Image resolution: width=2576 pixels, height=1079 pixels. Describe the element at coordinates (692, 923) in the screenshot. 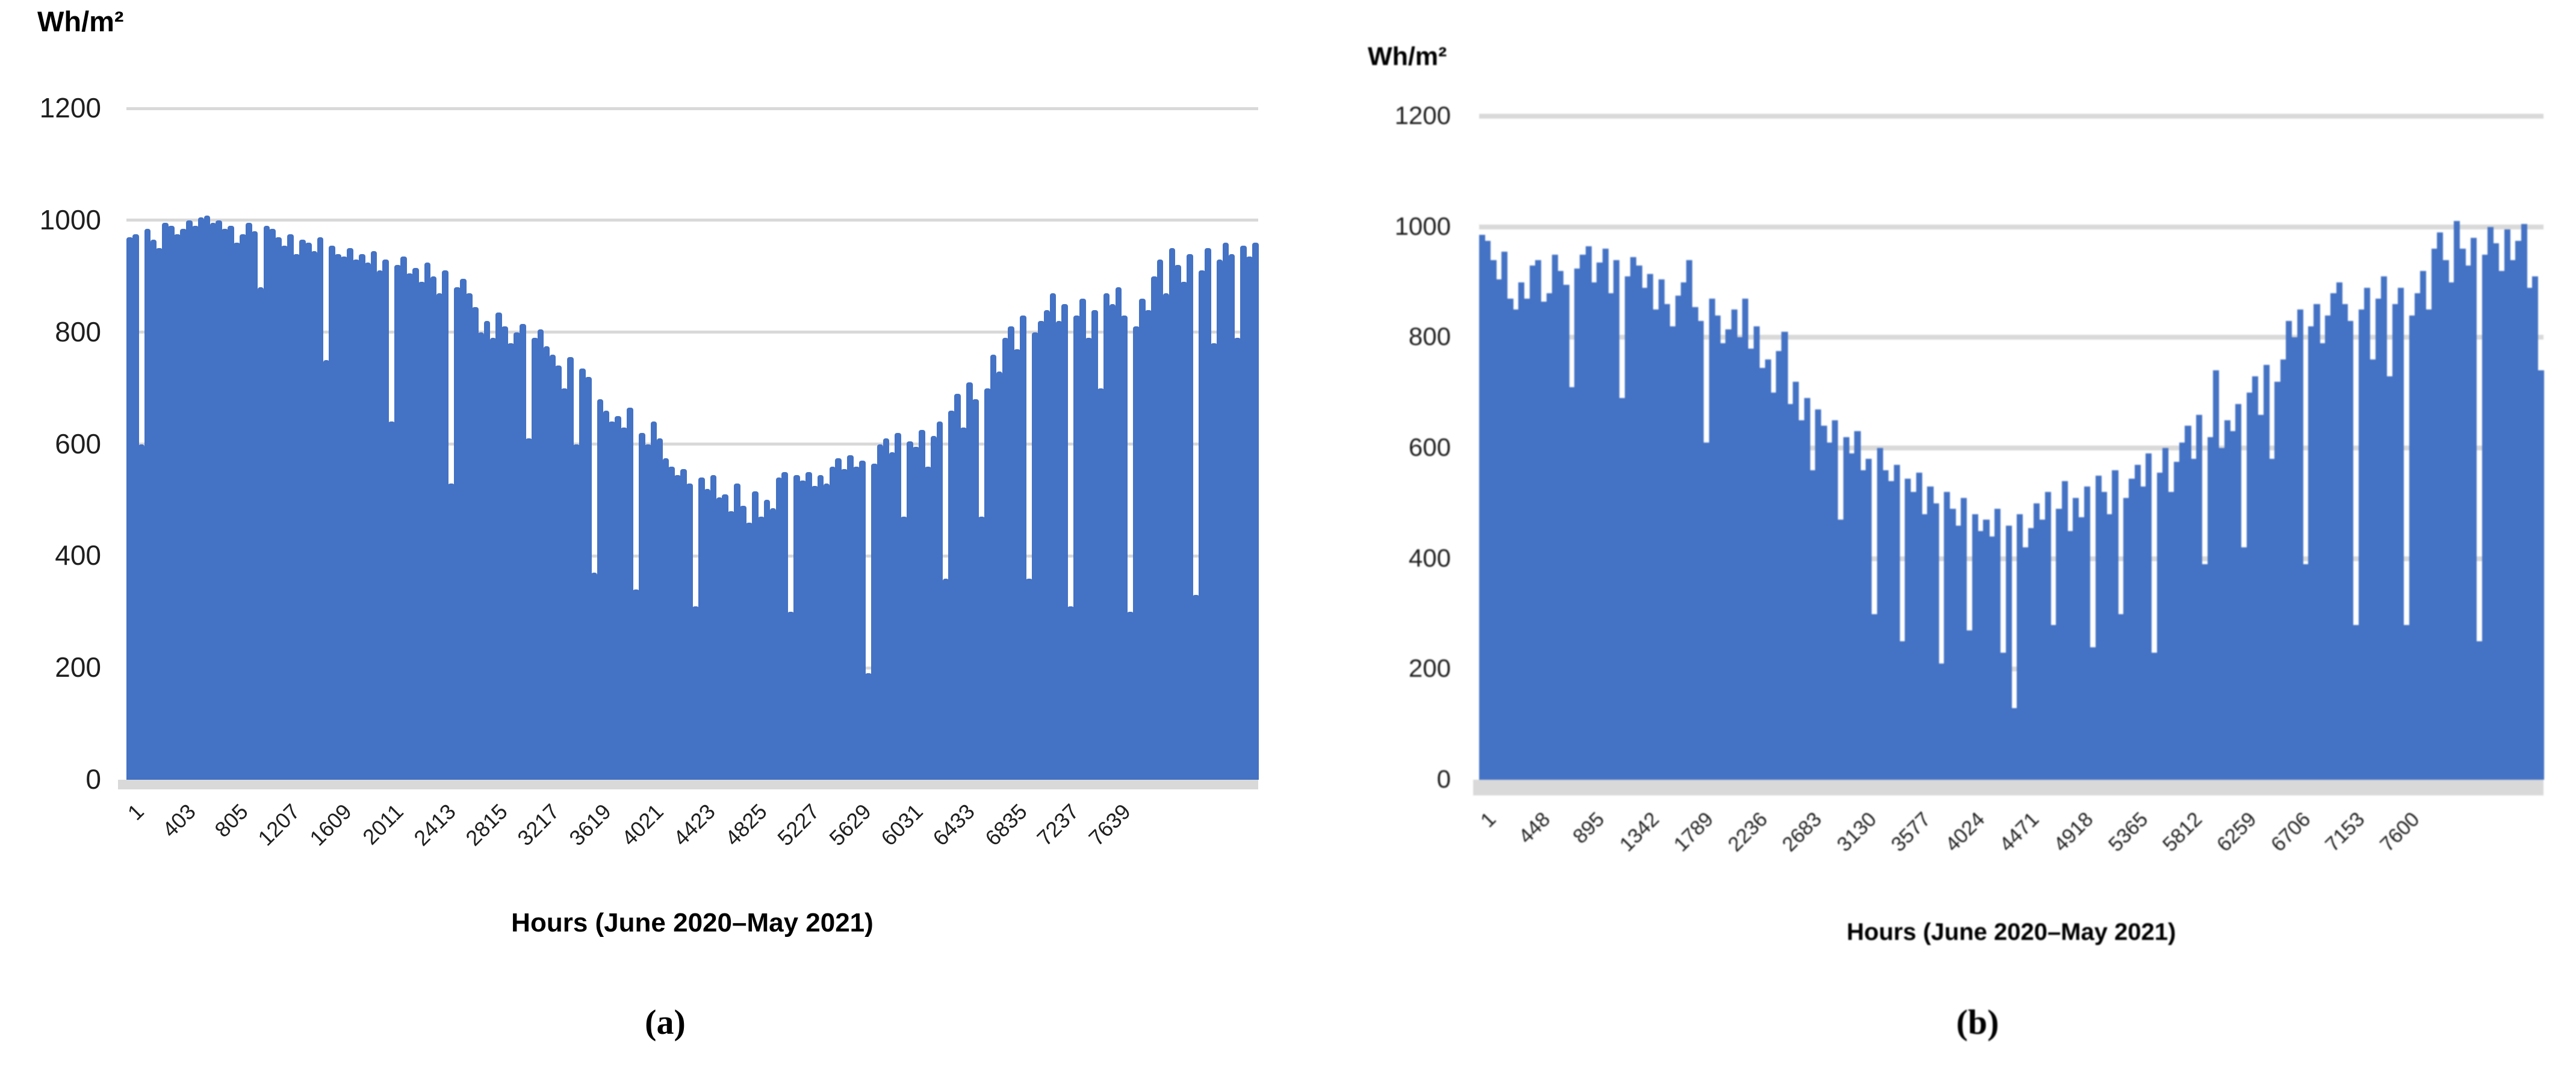

I see `x-axis-title-a: Hours (June 2020–May 2021)` at that location.